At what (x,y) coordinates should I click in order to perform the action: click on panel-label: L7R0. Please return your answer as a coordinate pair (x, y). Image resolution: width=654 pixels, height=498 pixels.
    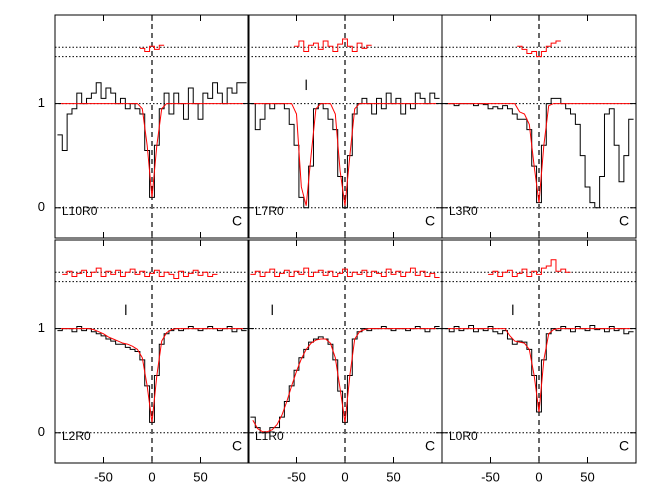
    Looking at the image, I should click on (269, 211).